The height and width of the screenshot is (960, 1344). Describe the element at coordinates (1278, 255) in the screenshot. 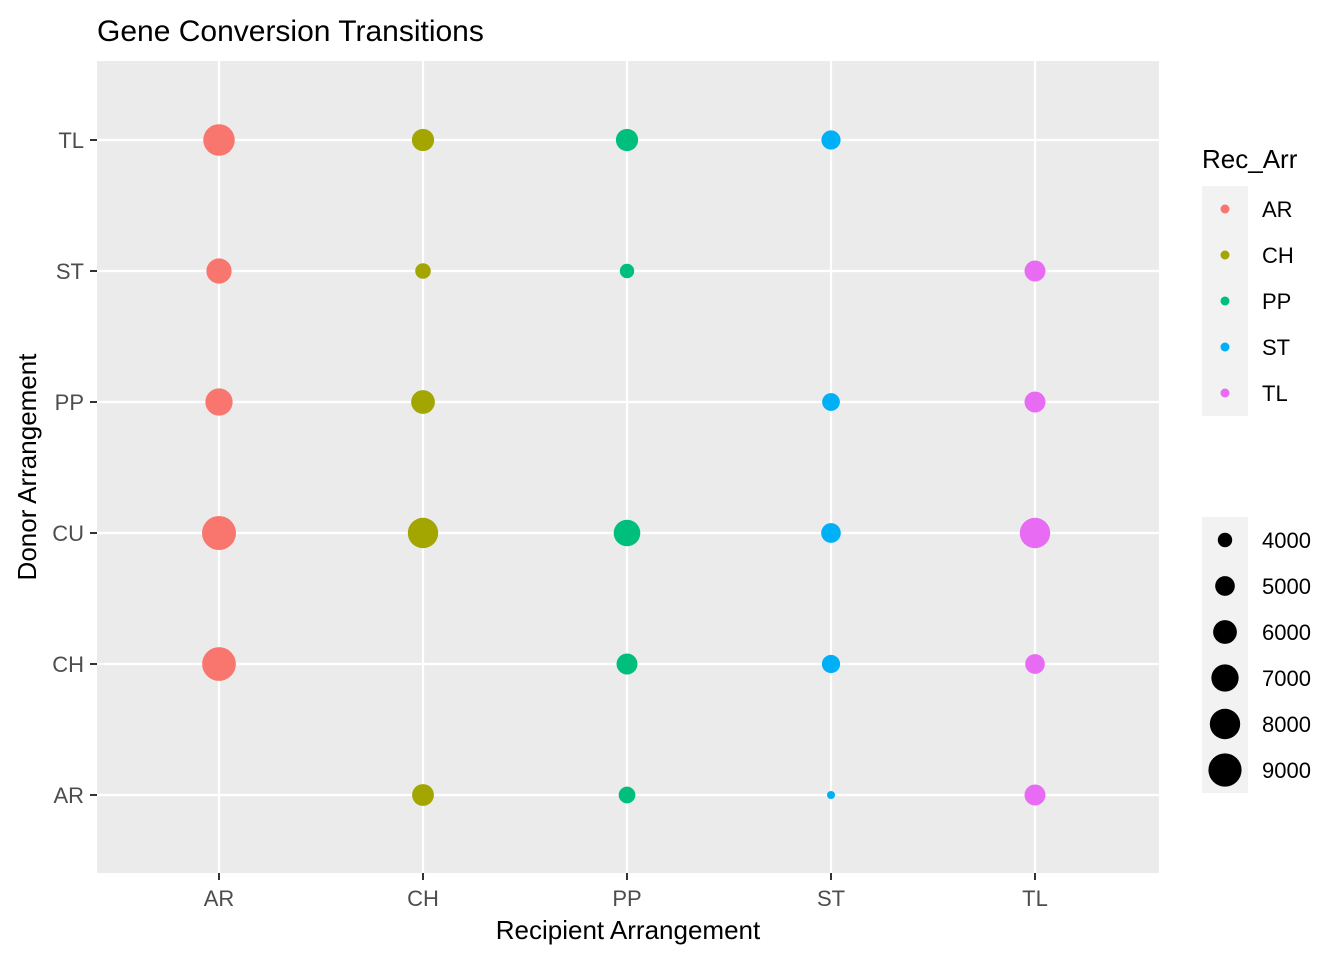

I see `color-legend-label: CH` at that location.